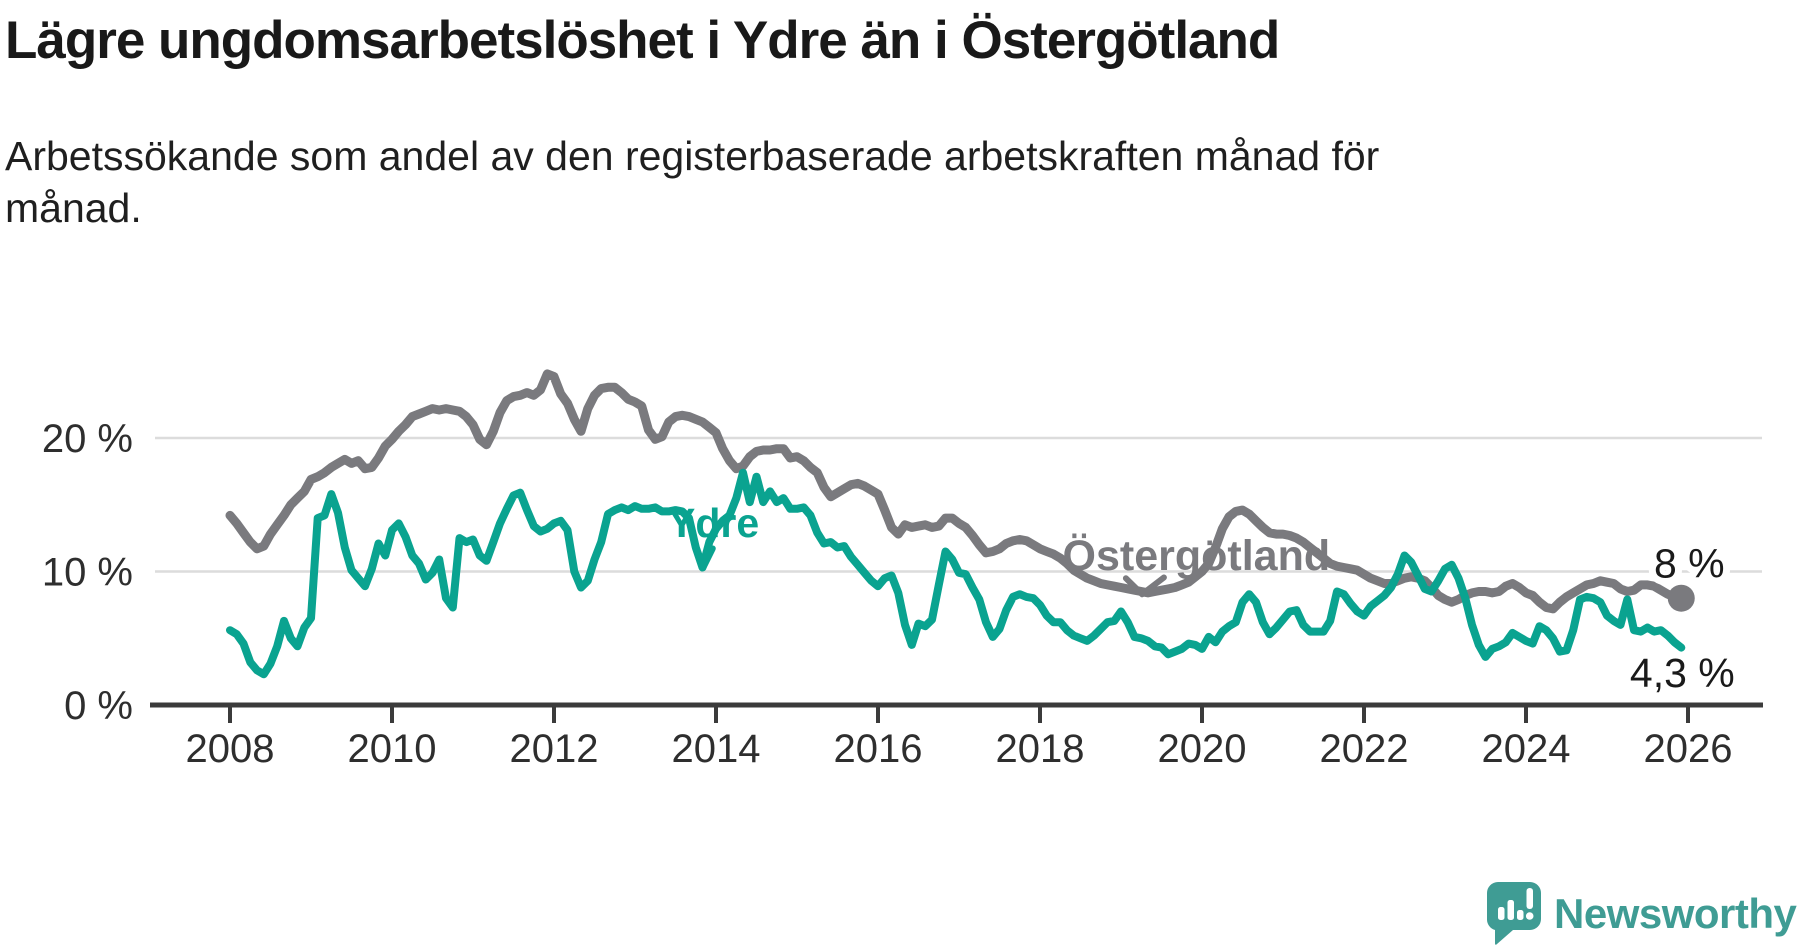 This screenshot has height=948, width=1800. I want to click on x-tick-label-2020: 2020, so click(1202, 749).